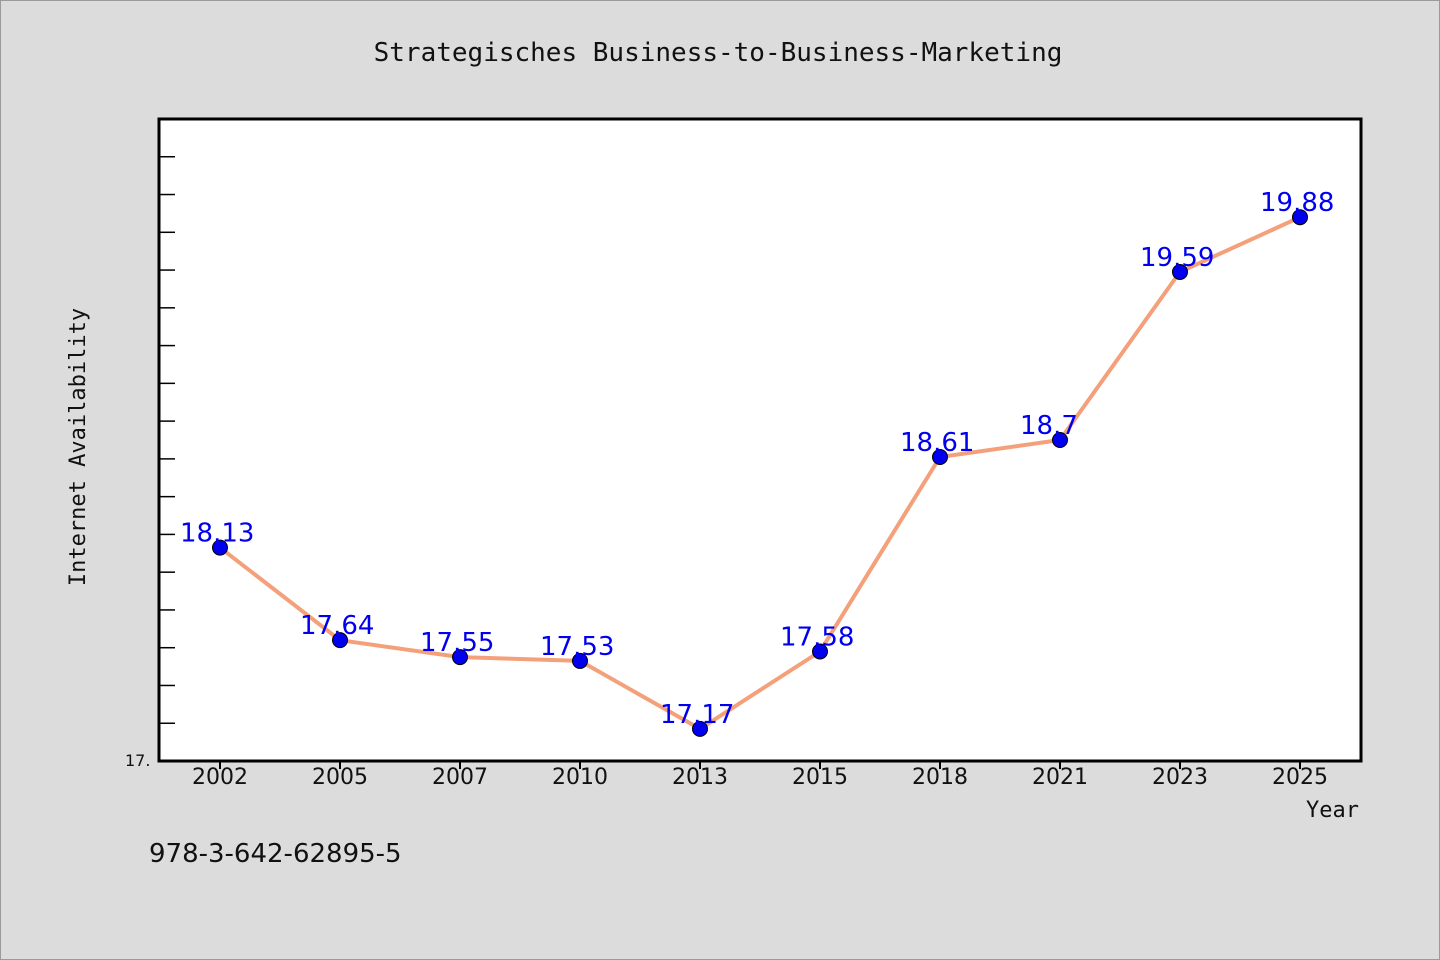  I want to click on y-axis-label: Internet Availability, so click(78, 447).